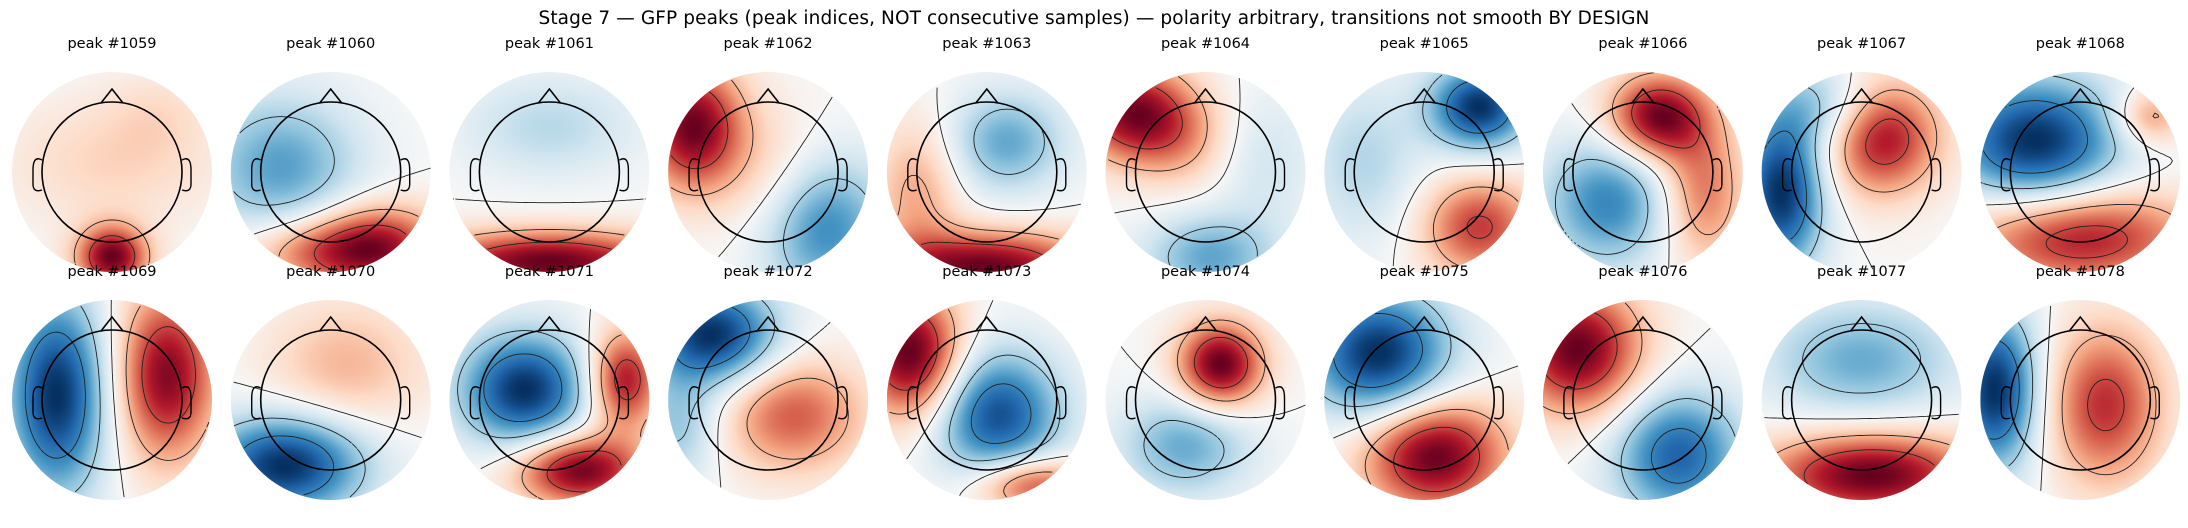  I want to click on topomap-panel: peak #1061, so click(549, 154).